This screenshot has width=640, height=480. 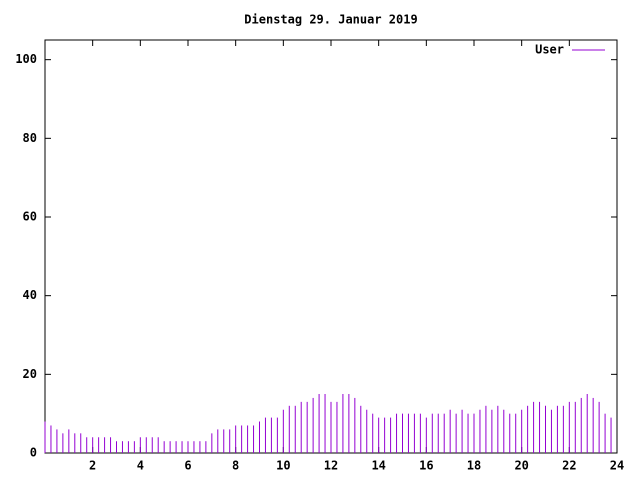 I want to click on x-tick-label: 22, so click(x=569, y=466).